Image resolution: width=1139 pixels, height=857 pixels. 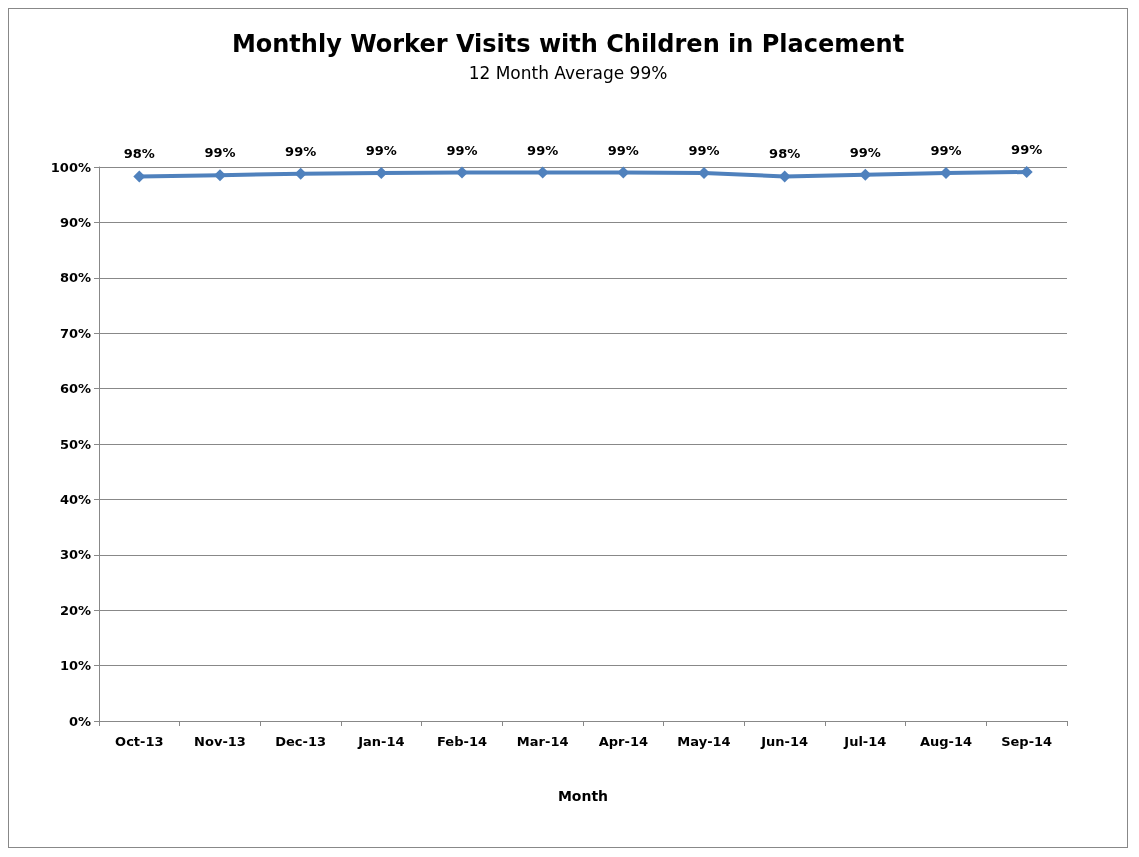 I want to click on x-tick-label: Nov-13, so click(x=220, y=741).